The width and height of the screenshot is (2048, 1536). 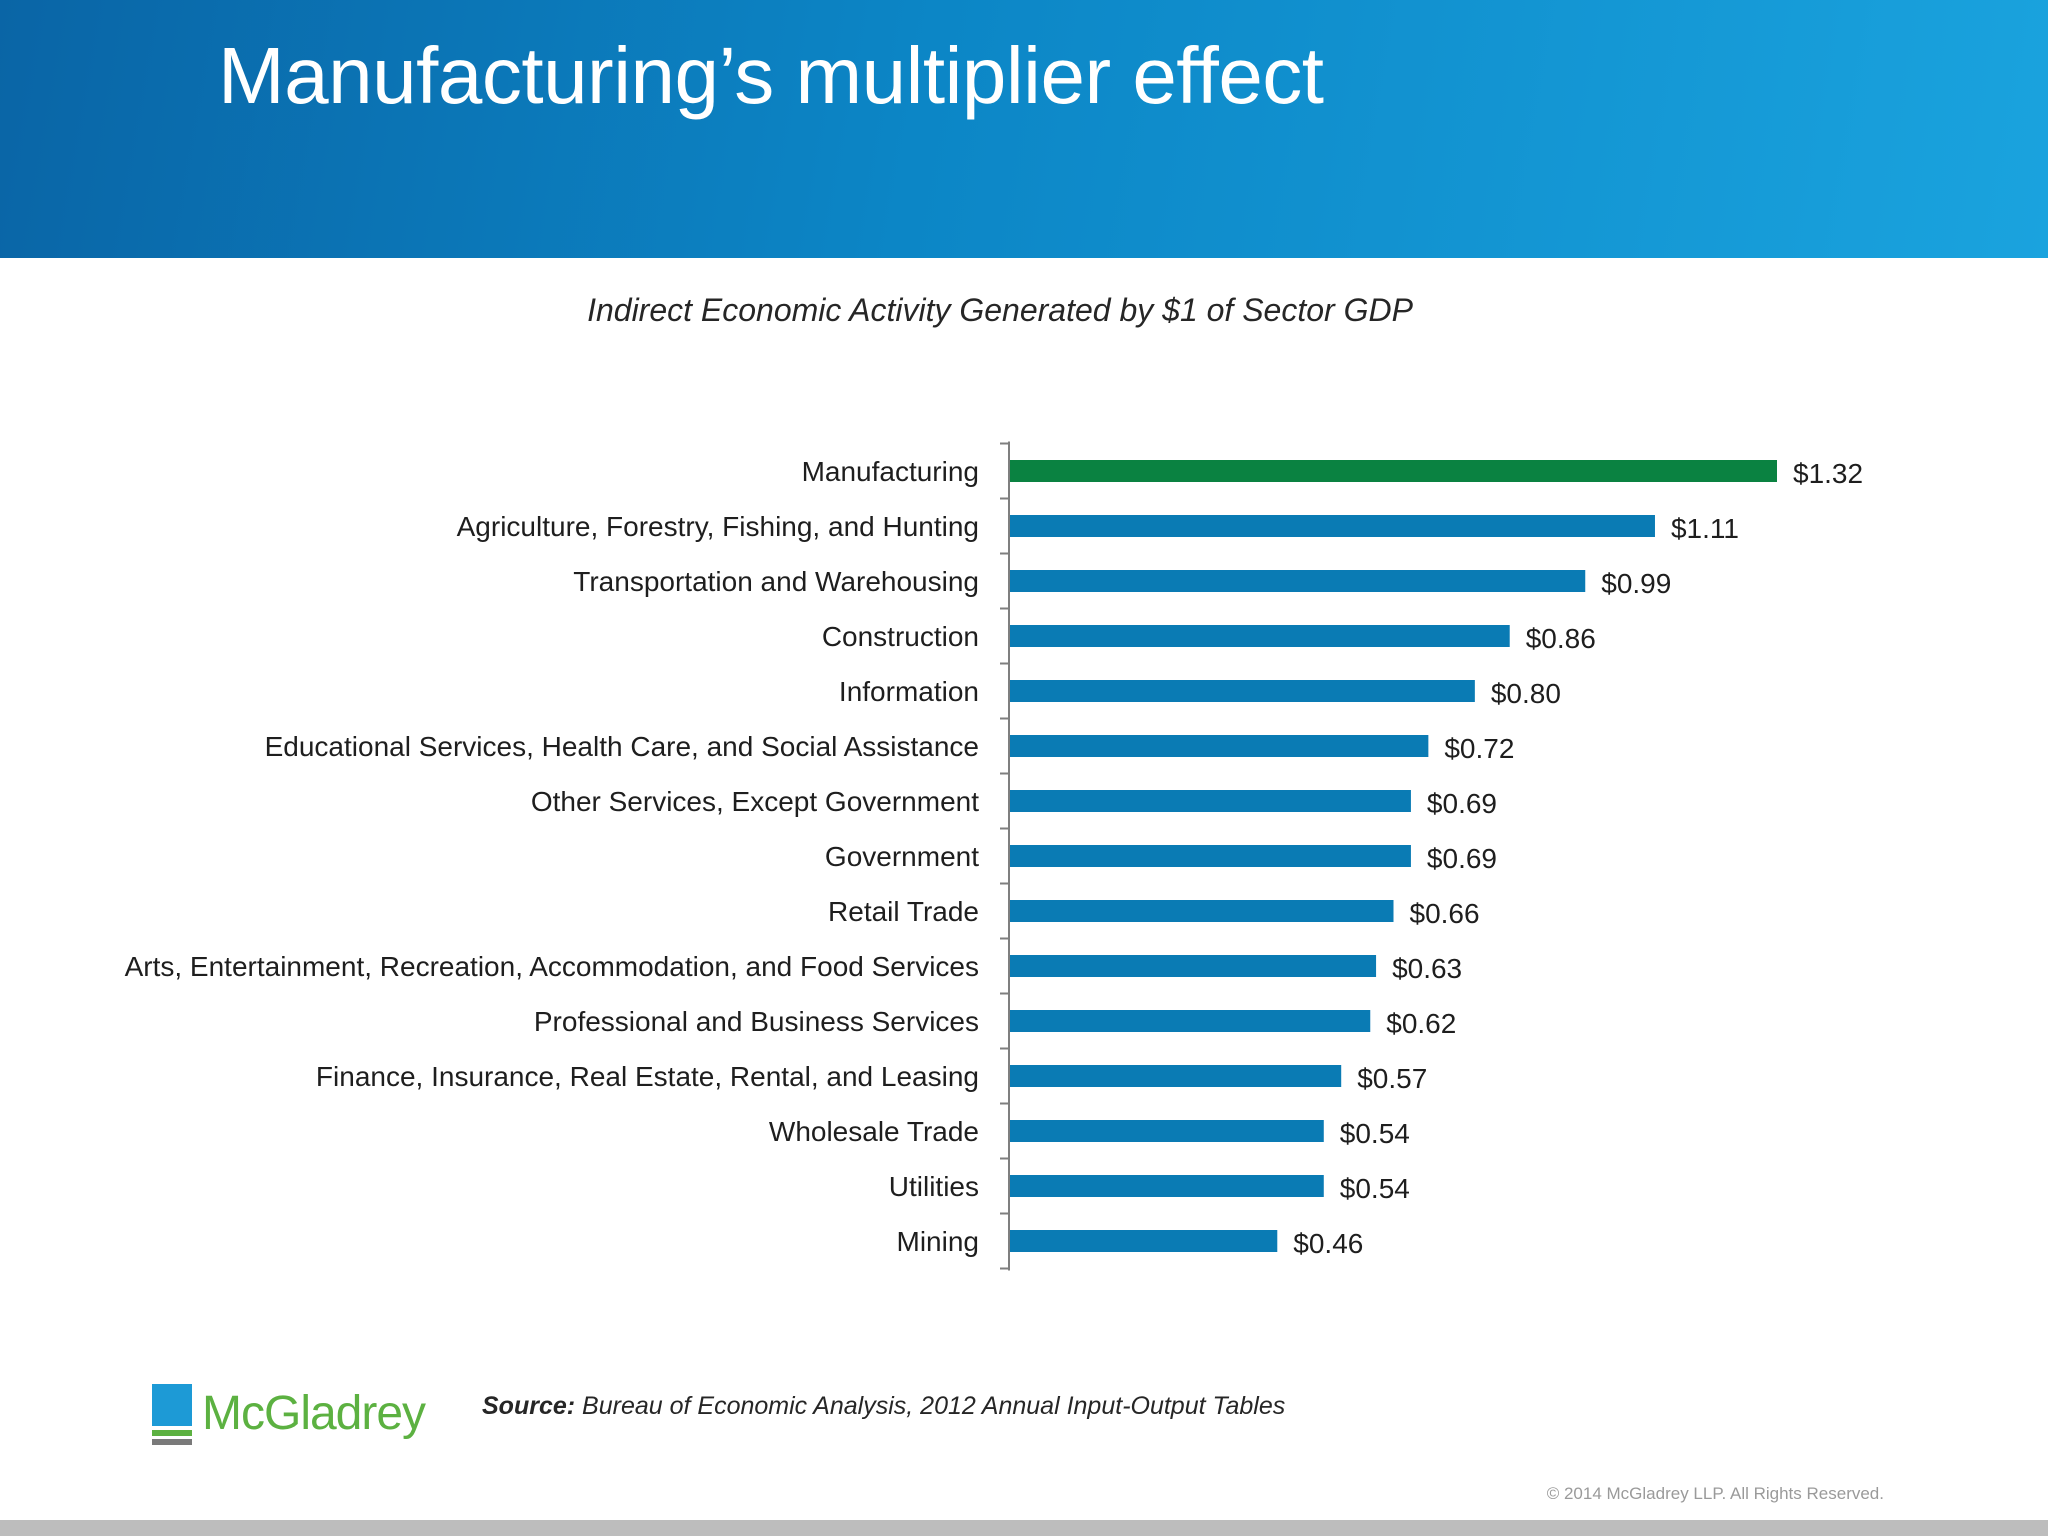 I want to click on value-label: $0.63, so click(x=1427, y=968).